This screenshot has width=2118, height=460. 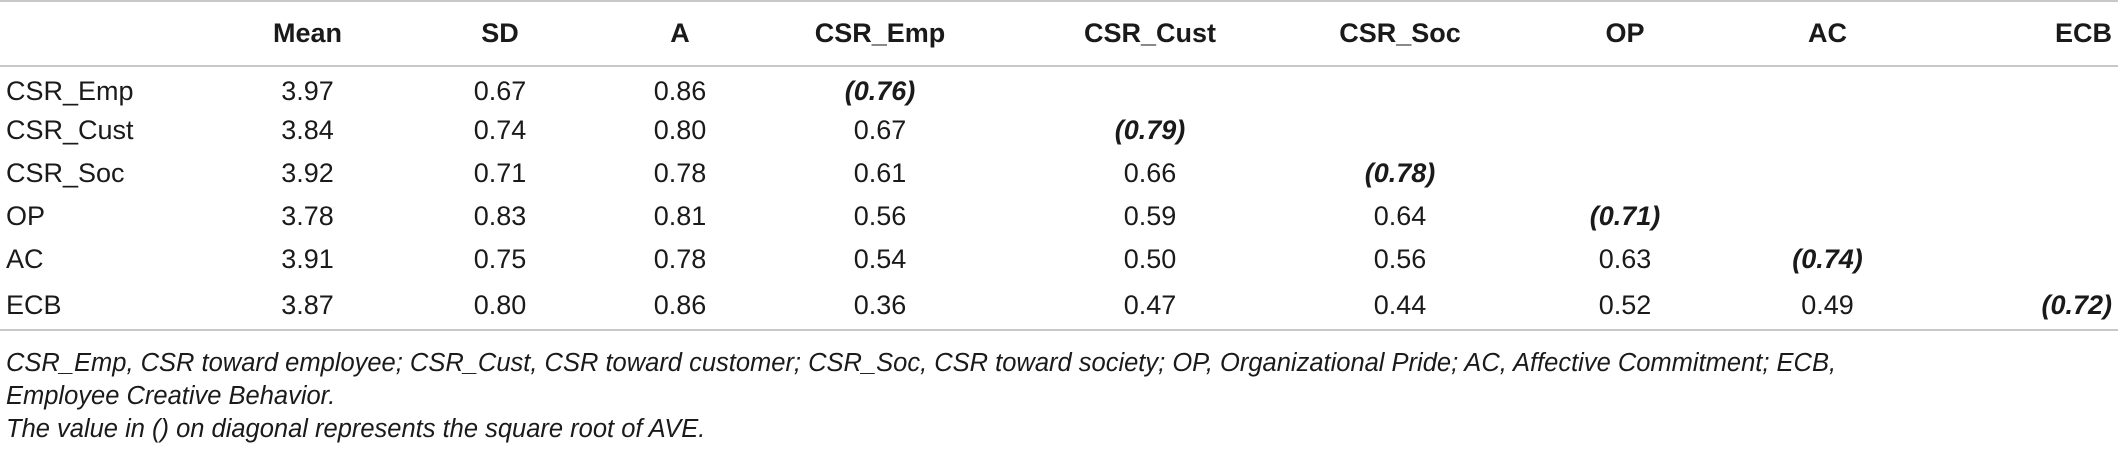 I want to click on table-cell: 3.78, so click(x=307, y=216).